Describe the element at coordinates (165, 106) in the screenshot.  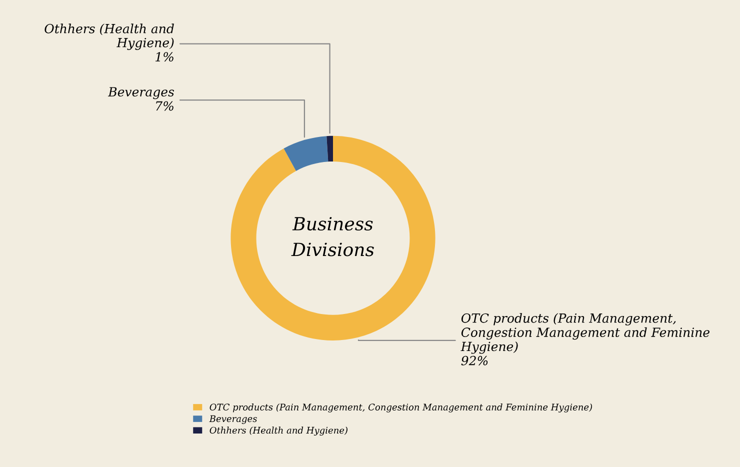
I see `data-label: 7%` at that location.